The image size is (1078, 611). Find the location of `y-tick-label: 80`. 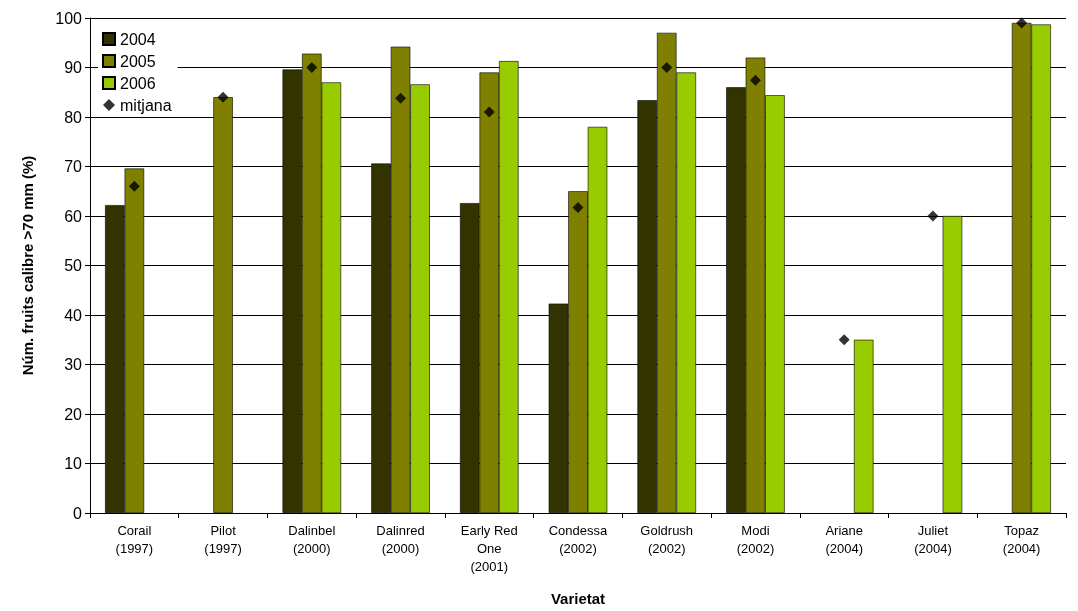

y-tick-label: 80 is located at coordinates (73, 117).